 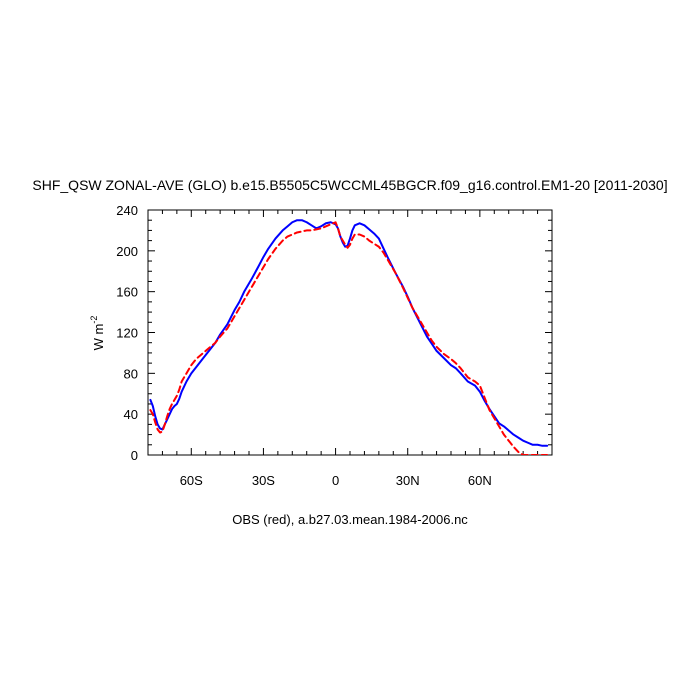 What do you see at coordinates (98, 337) in the screenshot?
I see `y-axis-label-unit: W m` at bounding box center [98, 337].